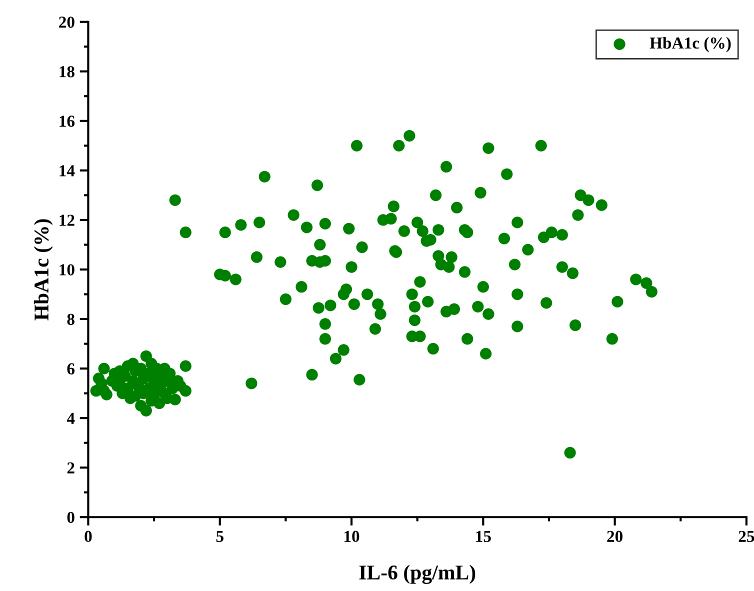 Image resolution: width=754 pixels, height=591 pixels. What do you see at coordinates (71, 368) in the screenshot?
I see `y-tick-label: 6` at bounding box center [71, 368].